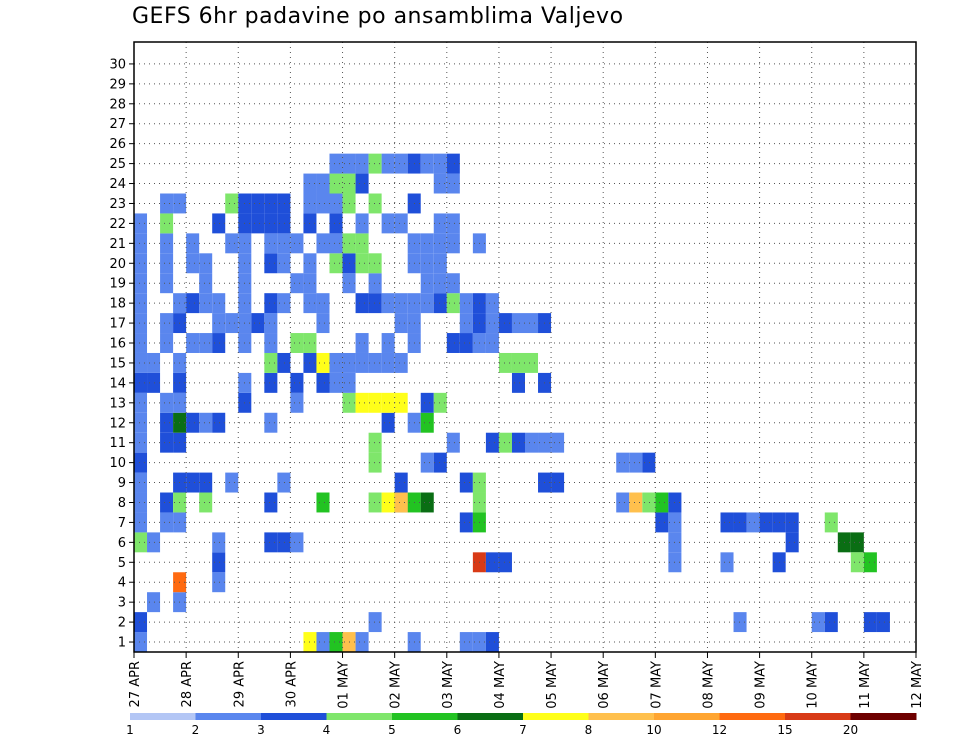 This screenshot has height=742, width=960. What do you see at coordinates (117, 144) in the screenshot?
I see `y-tick-label: 26` at bounding box center [117, 144].